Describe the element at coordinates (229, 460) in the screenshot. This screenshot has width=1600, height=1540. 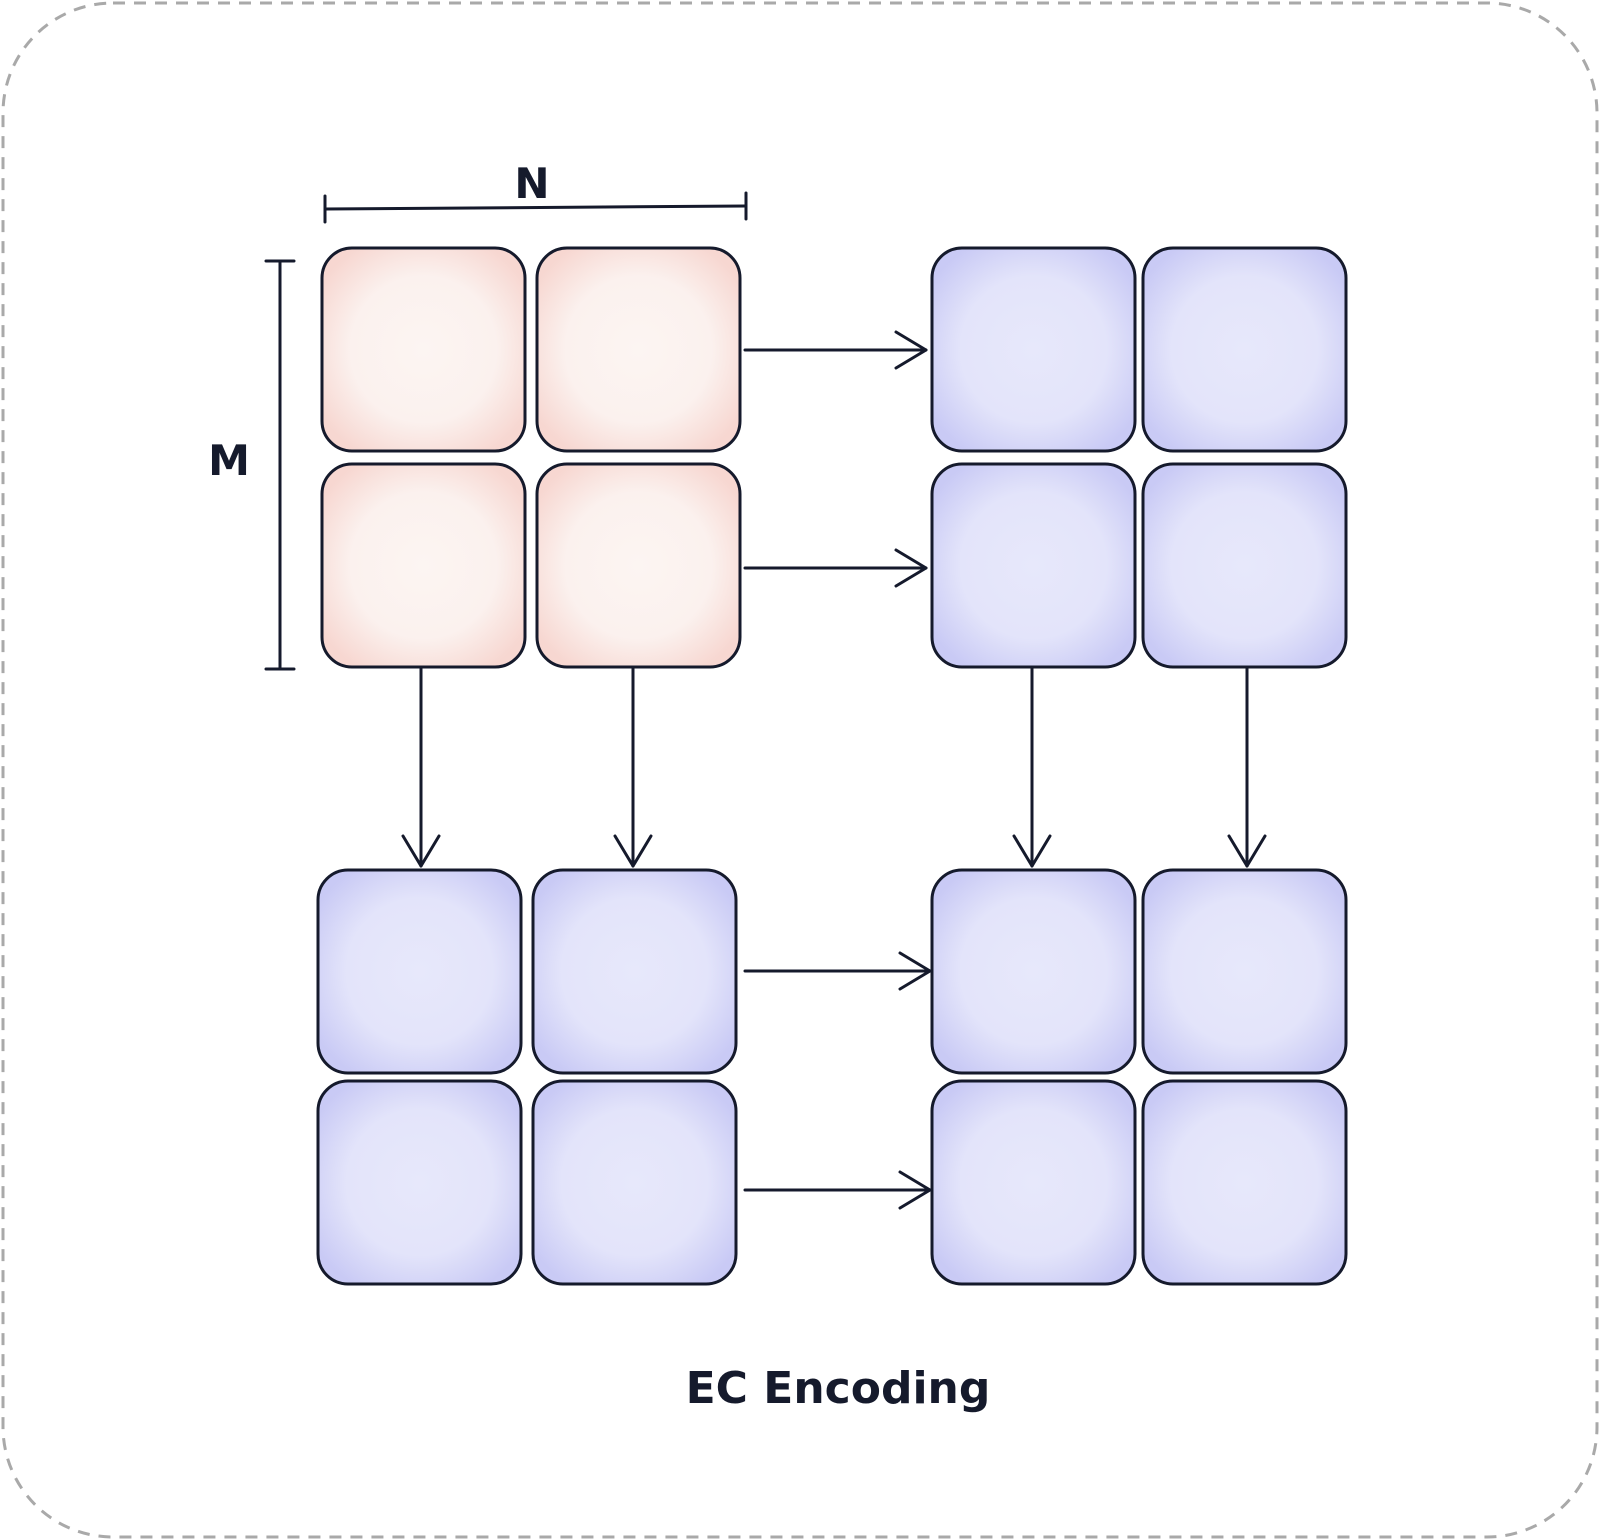
I see `m-dimension-label: M` at that location.